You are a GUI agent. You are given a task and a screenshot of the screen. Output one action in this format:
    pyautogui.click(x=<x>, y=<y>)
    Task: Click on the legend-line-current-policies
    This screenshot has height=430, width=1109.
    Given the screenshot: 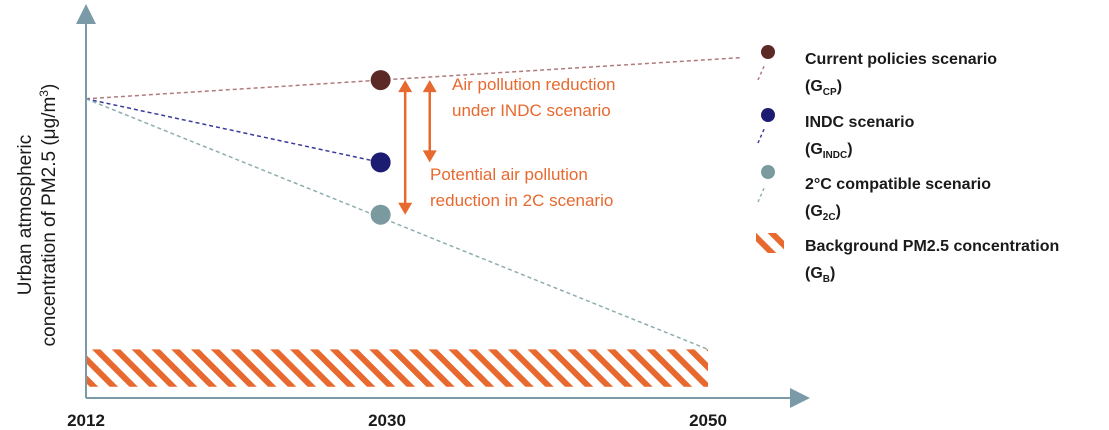 What is the action you would take?
    pyautogui.click(x=761, y=72)
    